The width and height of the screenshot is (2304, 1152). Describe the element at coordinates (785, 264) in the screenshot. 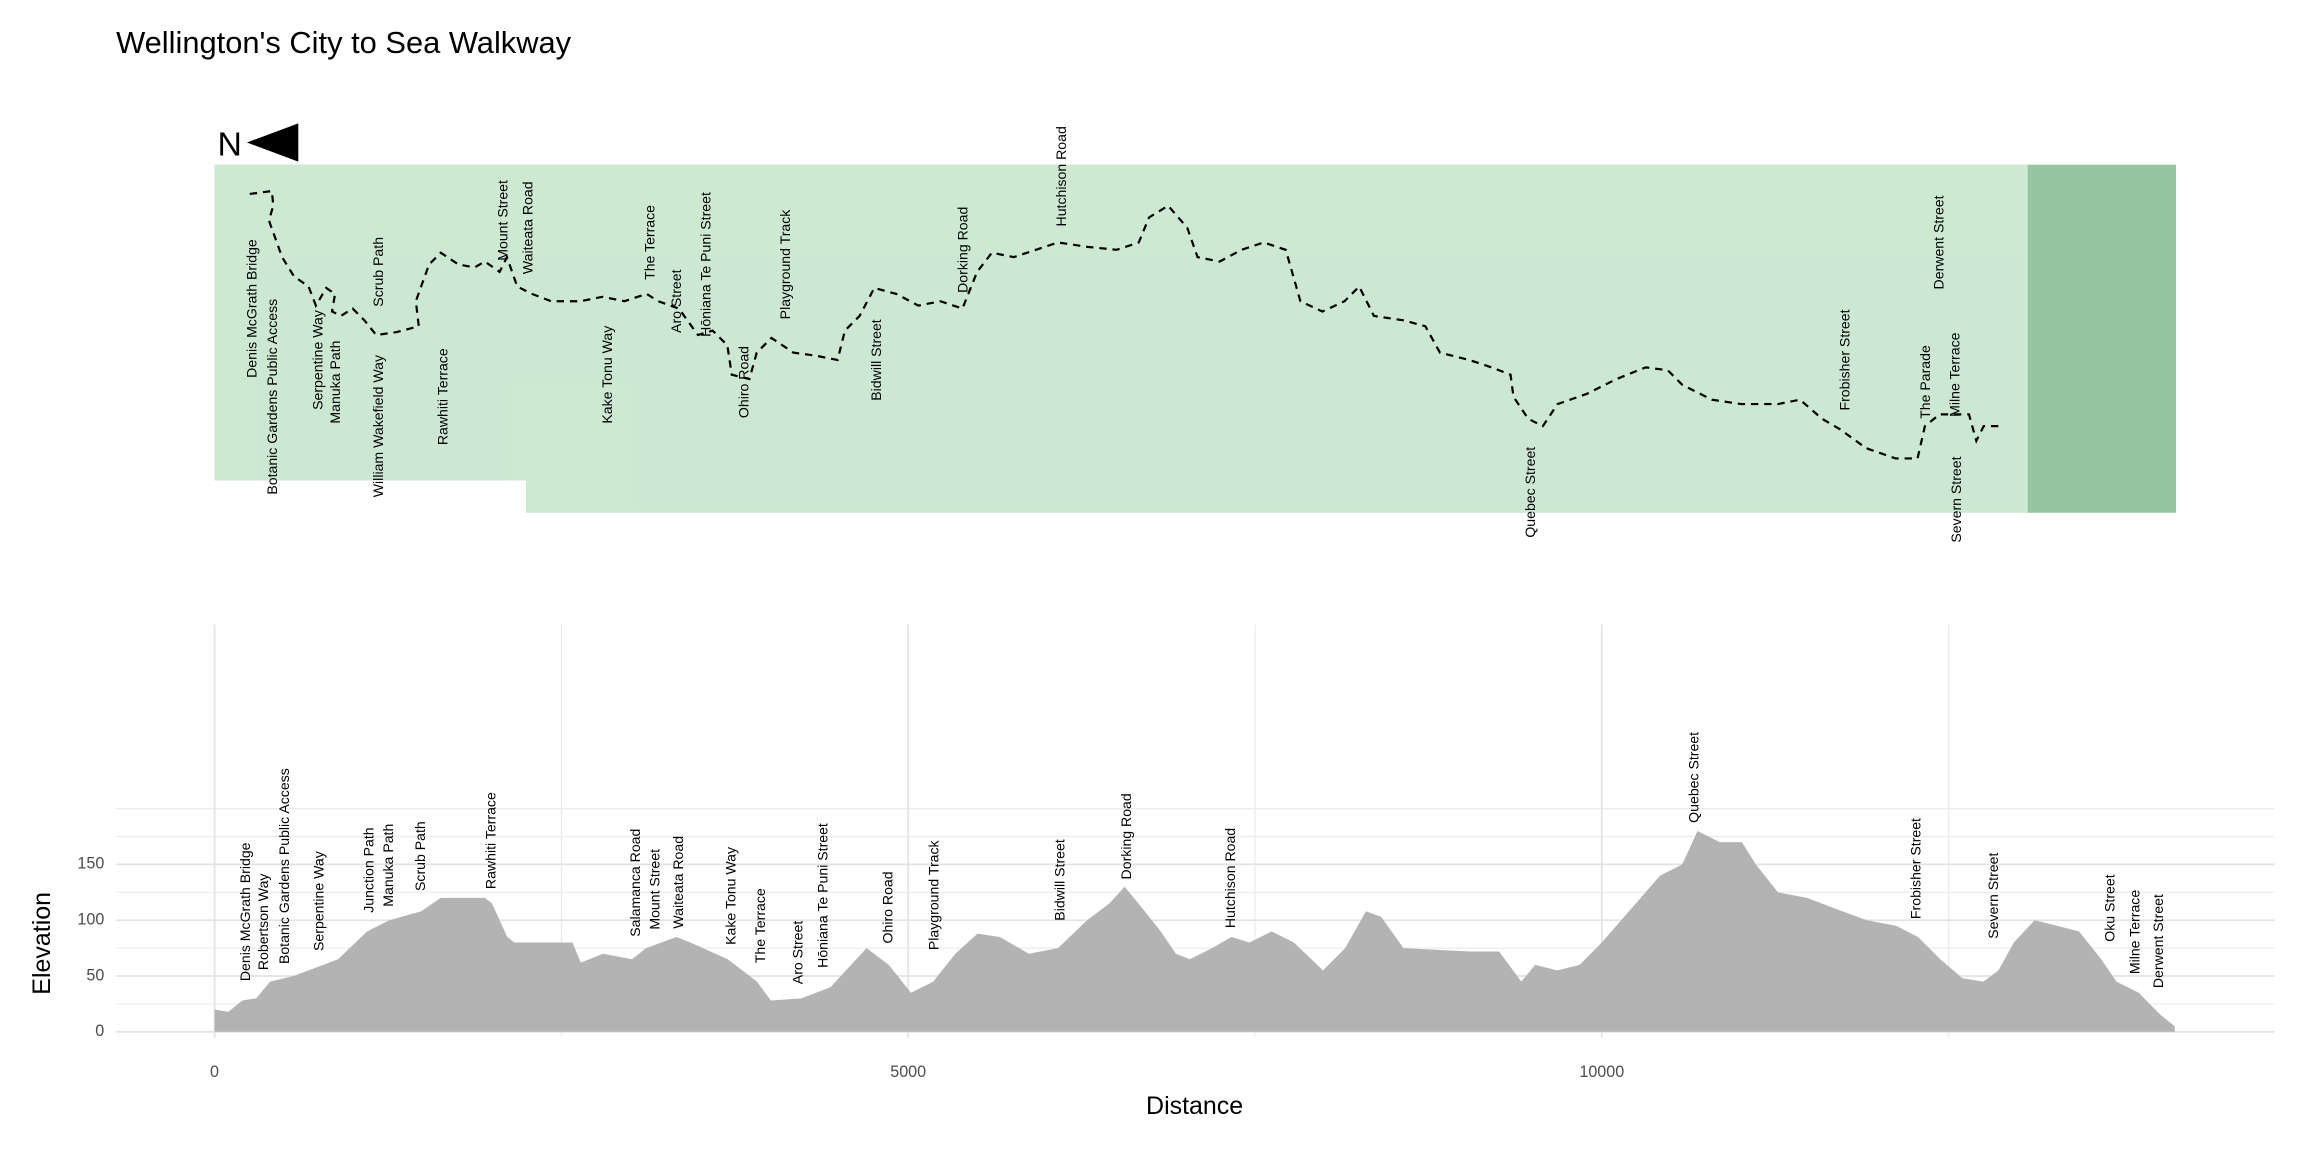

I see `map-street-label: Playground Track` at that location.